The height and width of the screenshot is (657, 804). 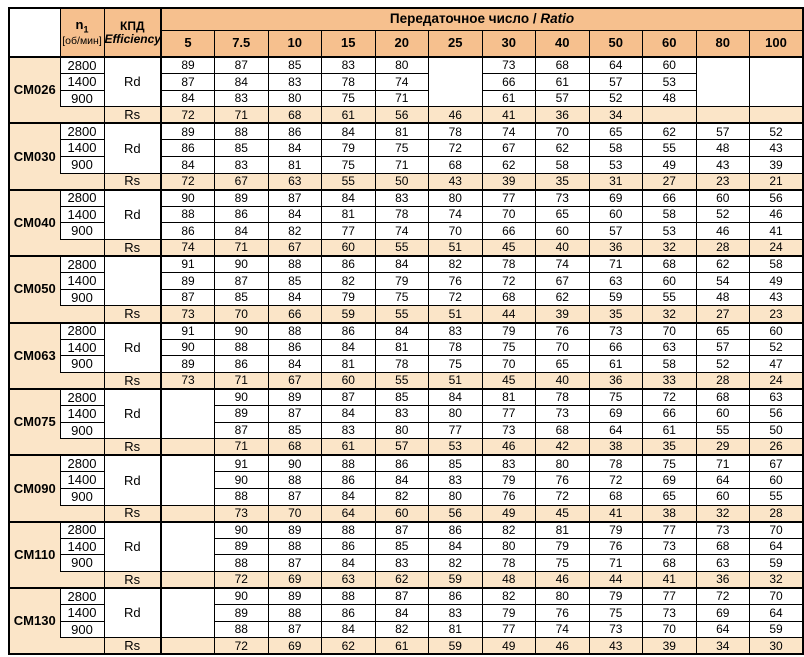 I want to click on rs-value-cell, so click(x=776, y=115).